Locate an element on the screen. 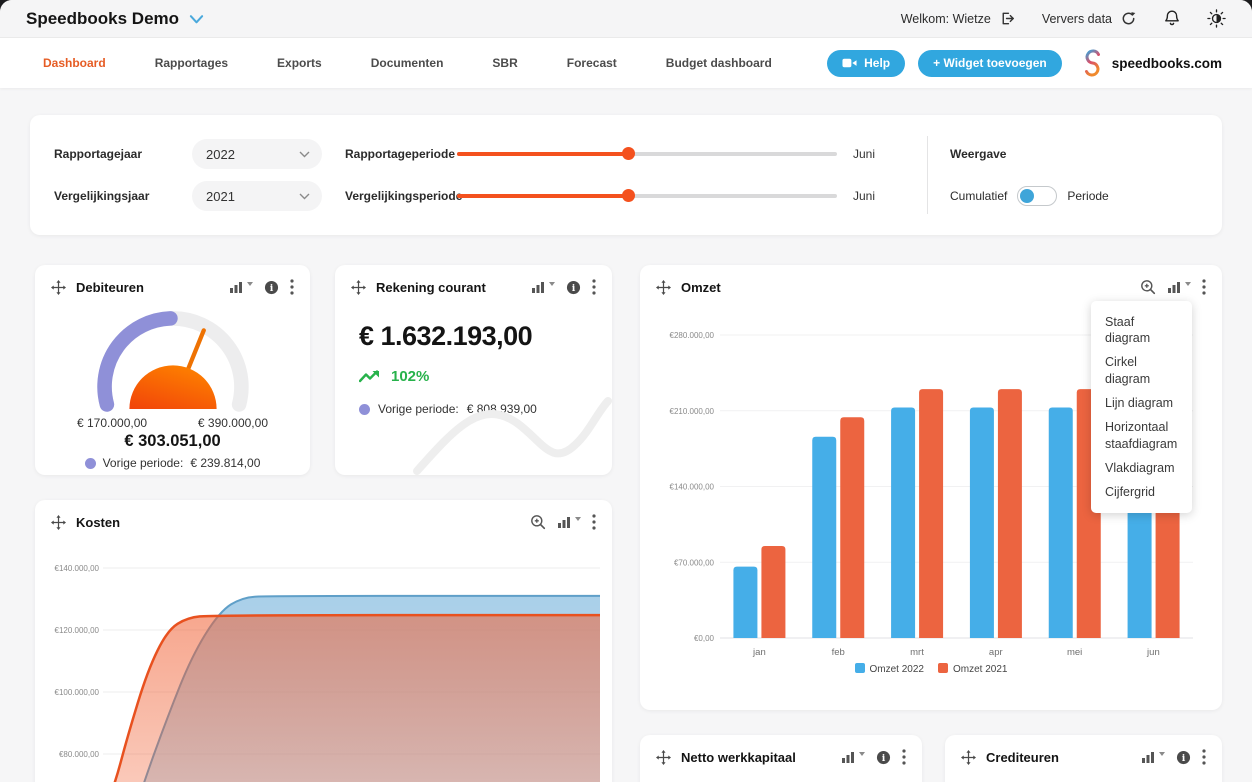 The width and height of the screenshot is (1252, 782). refresh-data: Ververs data is located at coordinates (1089, 18).